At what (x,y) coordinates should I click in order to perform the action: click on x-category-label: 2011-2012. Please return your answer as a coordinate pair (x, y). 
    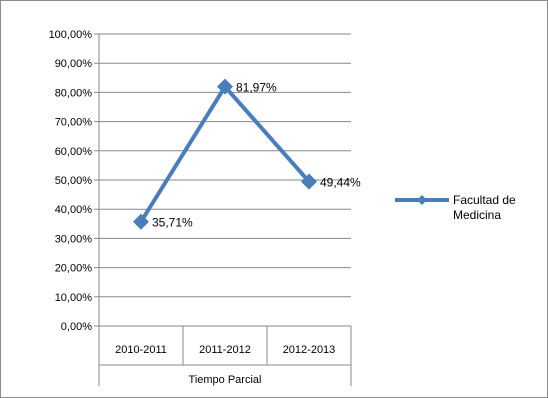
    Looking at the image, I should click on (225, 350).